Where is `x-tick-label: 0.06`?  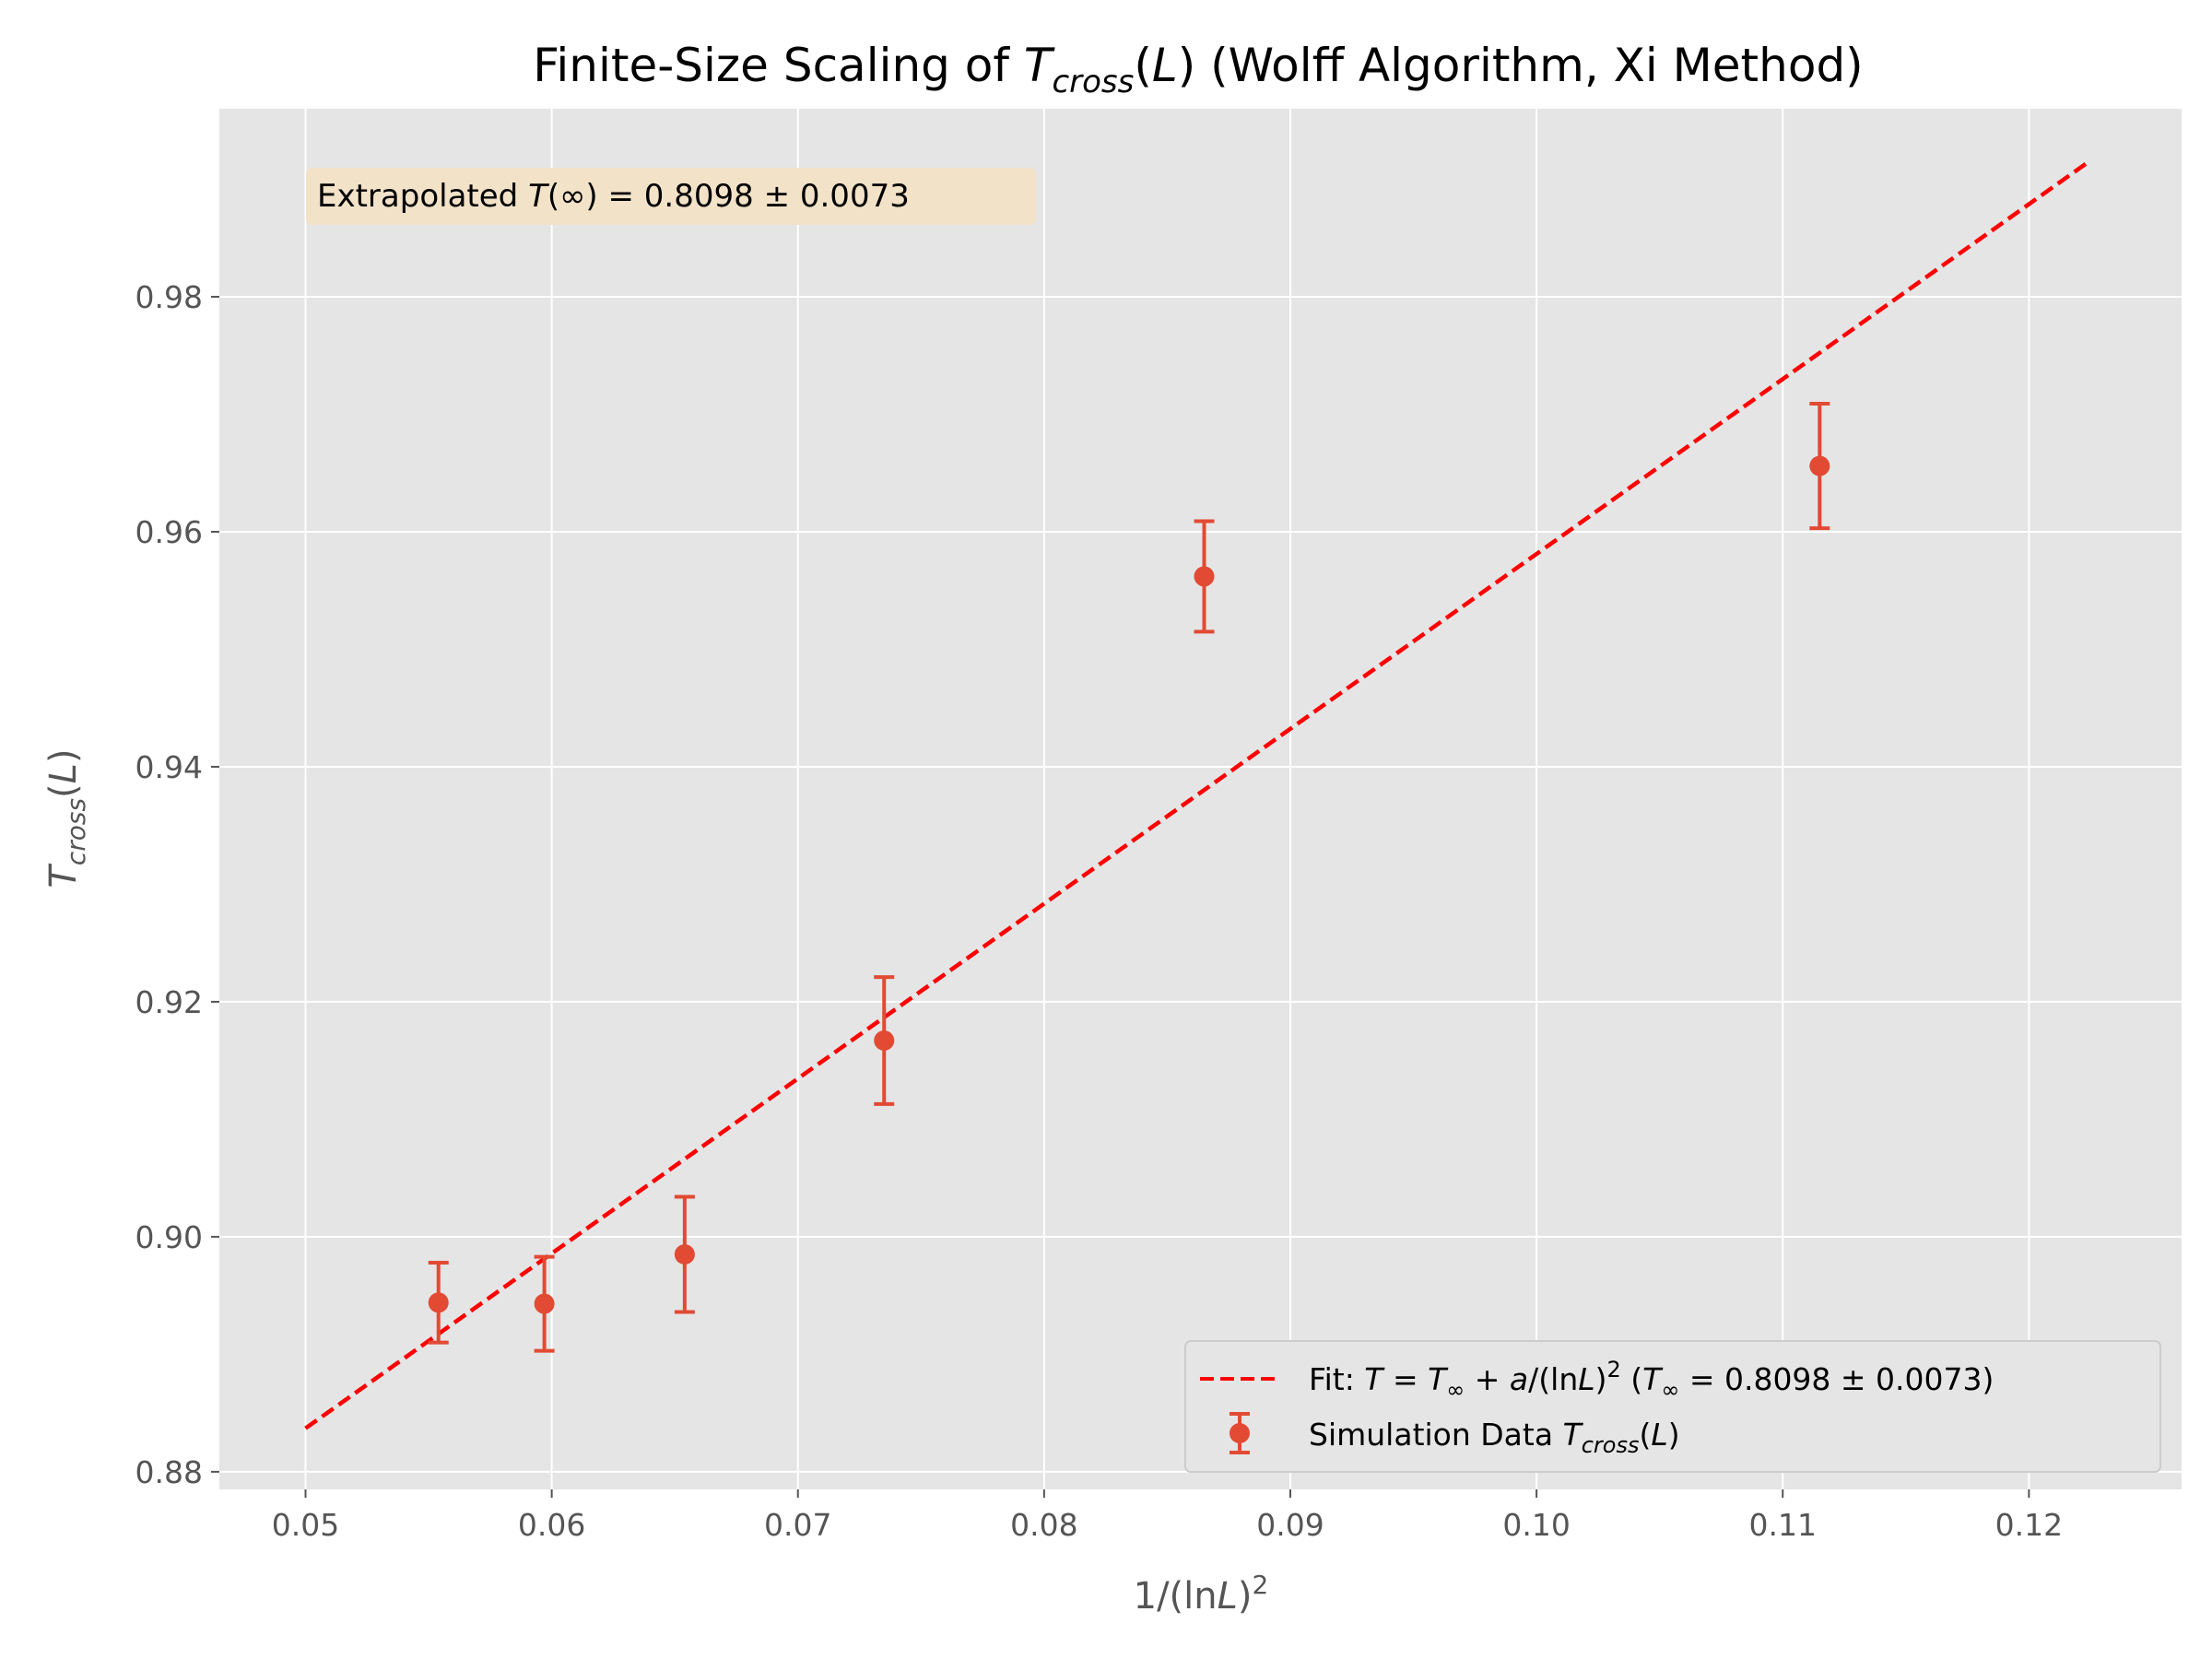
x-tick-label: 0.06 is located at coordinates (551, 1525).